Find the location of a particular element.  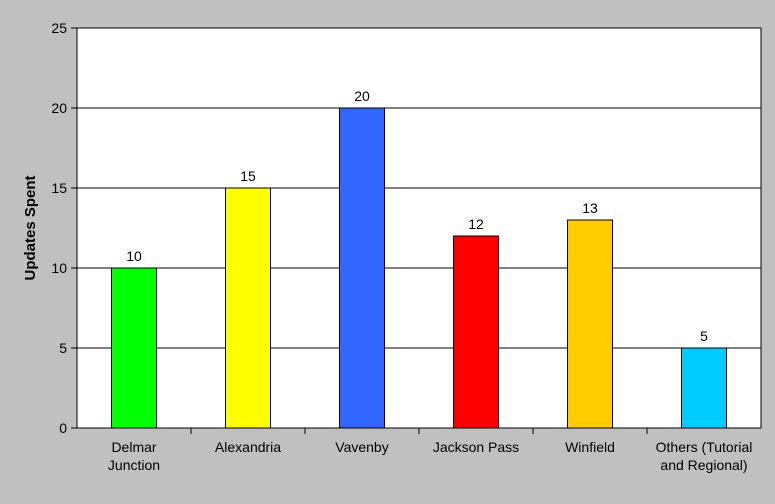

x-tick-label: Vavenby is located at coordinates (361, 447).